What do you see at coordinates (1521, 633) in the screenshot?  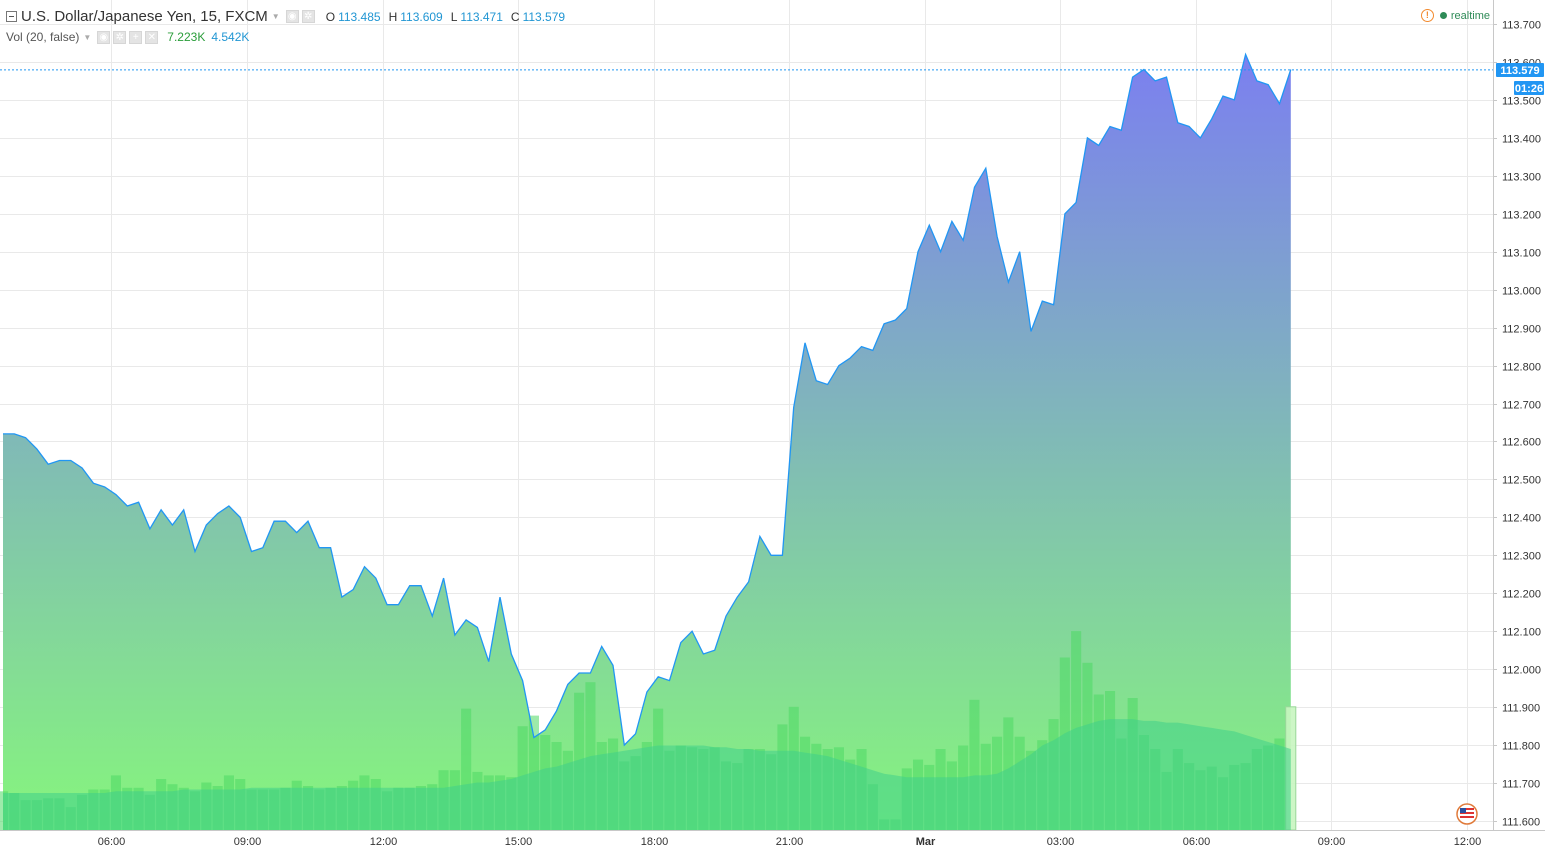 I see `y-tick-label: 112.100` at bounding box center [1521, 633].